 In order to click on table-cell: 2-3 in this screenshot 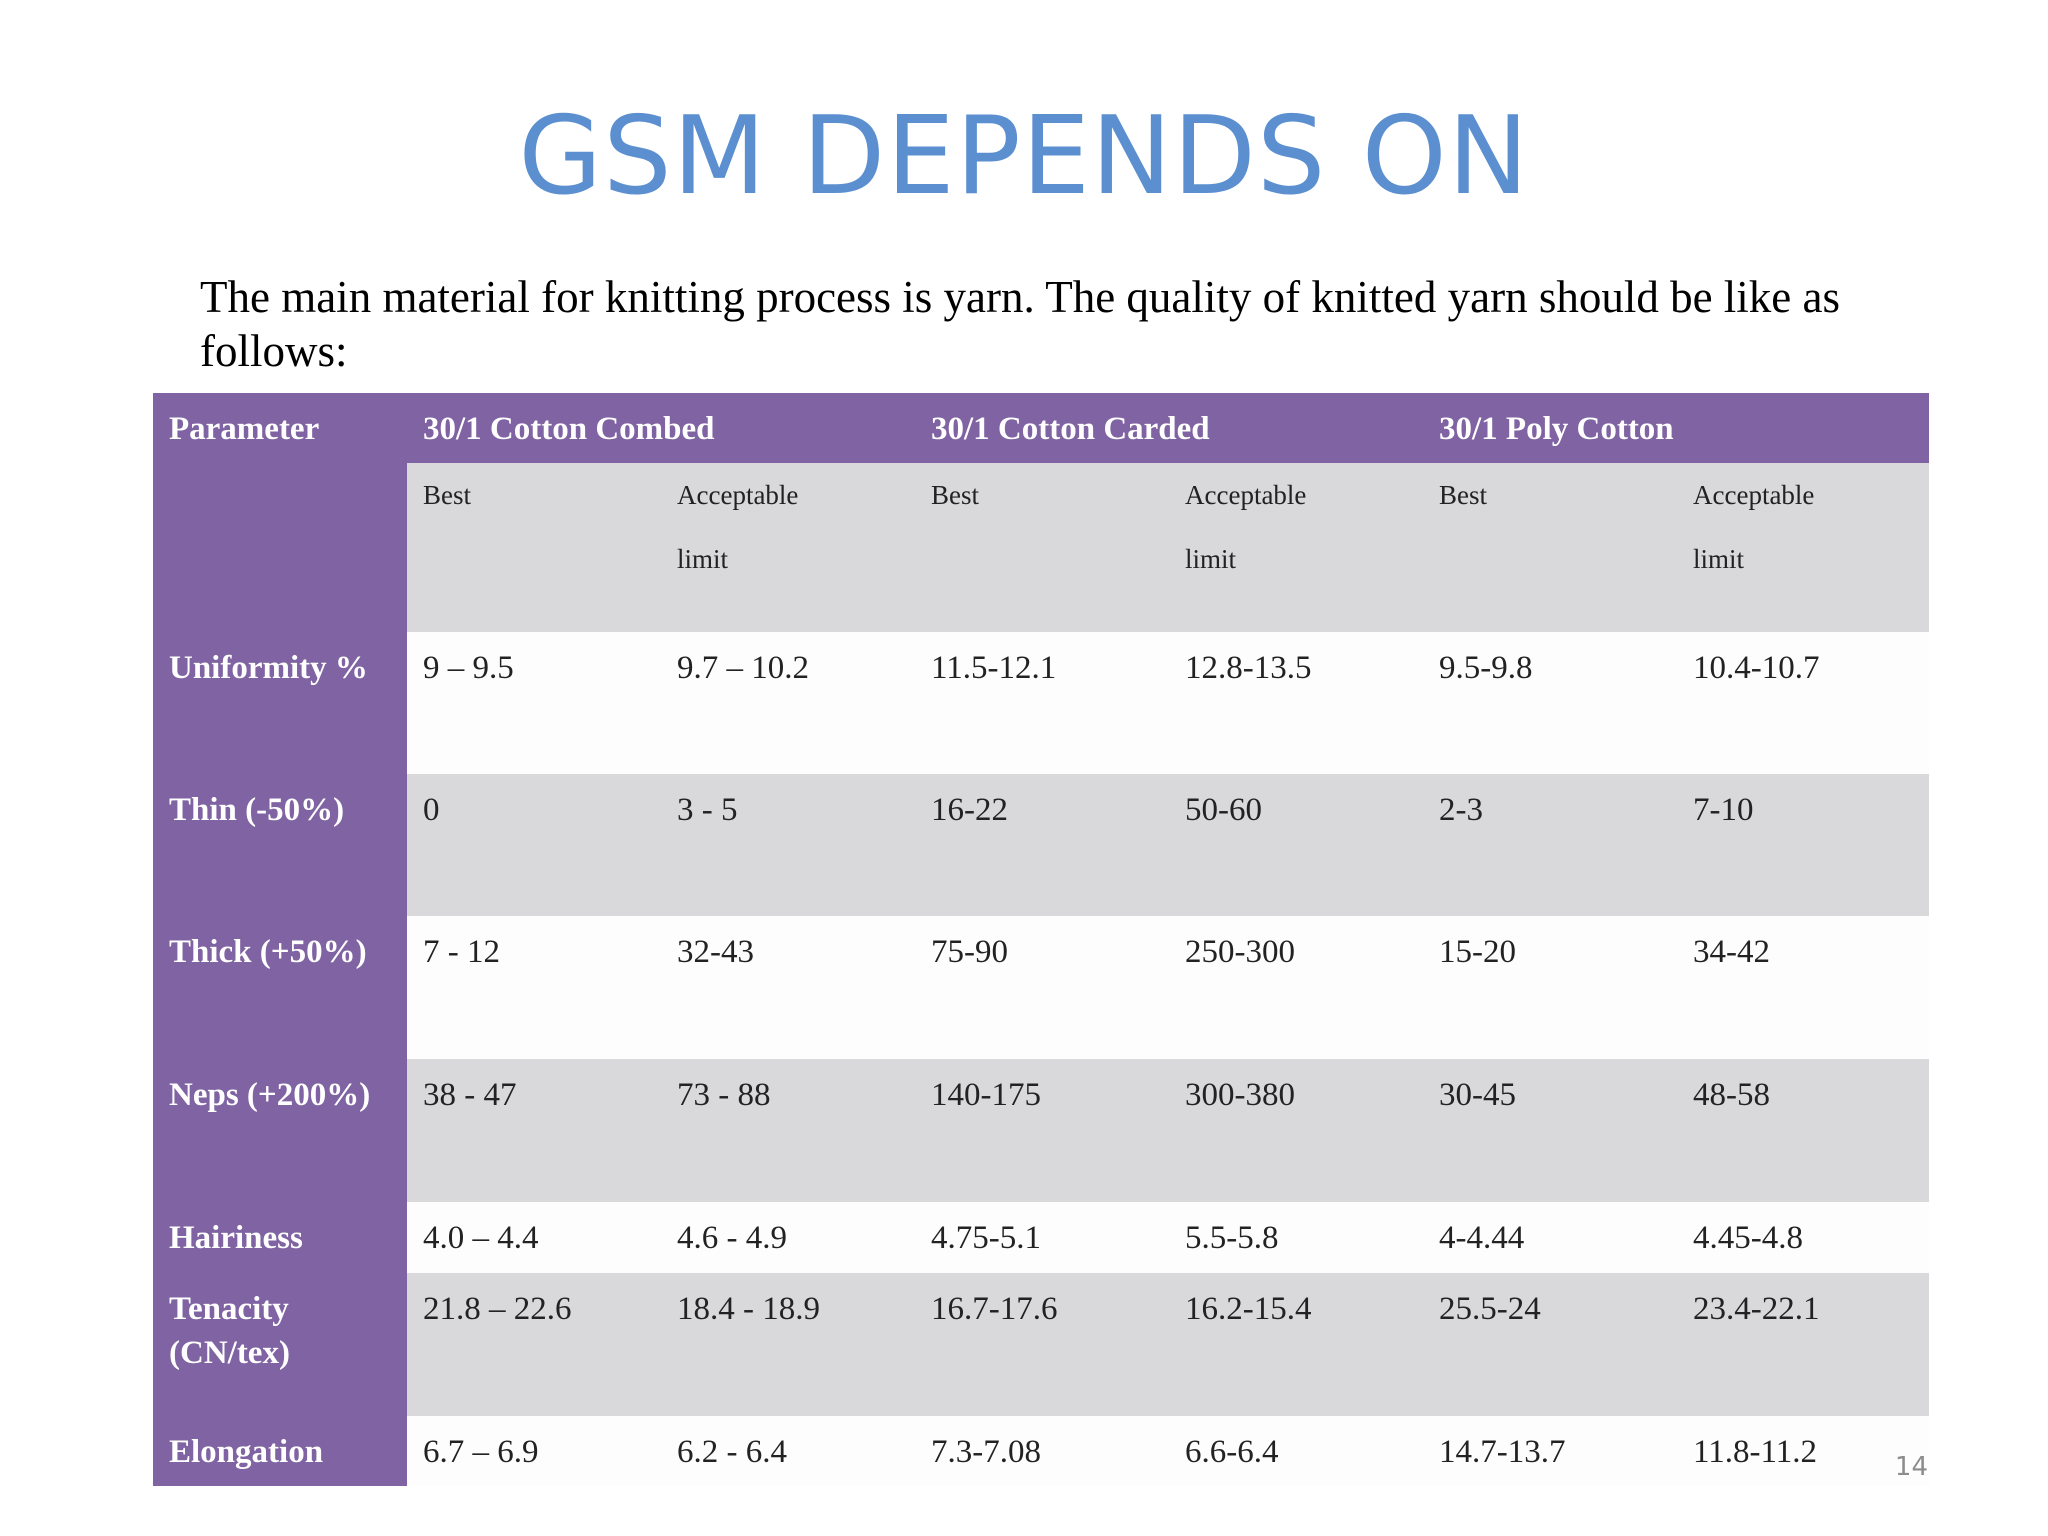, I will do `click(1550, 845)`.